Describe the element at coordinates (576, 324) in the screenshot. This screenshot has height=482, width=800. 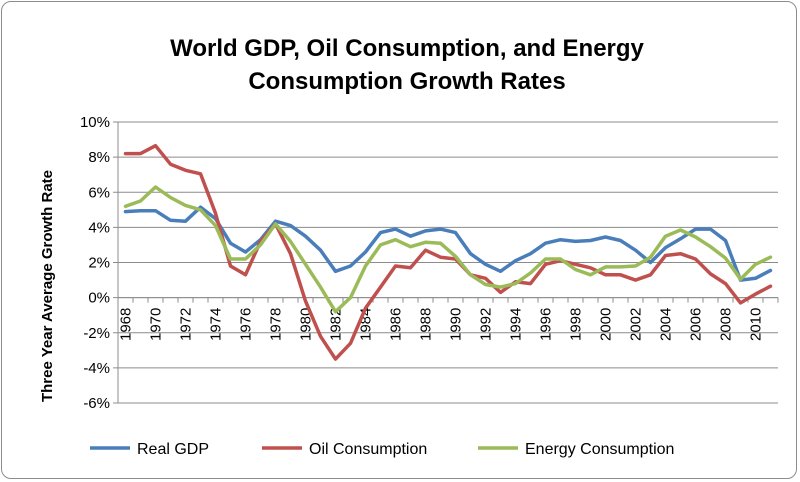
I see `x-tick-label: 1998` at that location.